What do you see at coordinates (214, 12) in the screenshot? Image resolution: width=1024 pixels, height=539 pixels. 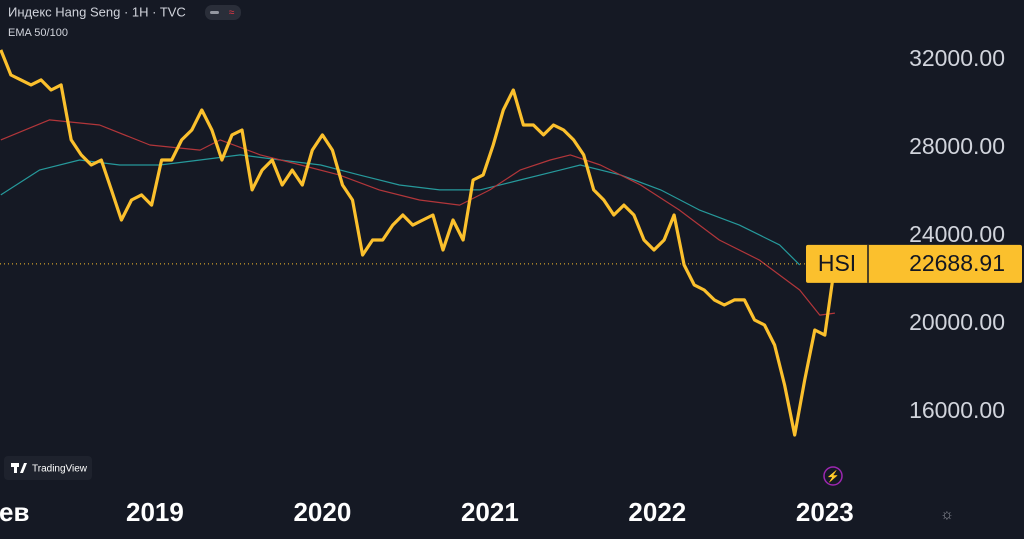 I see `toggle-icon` at bounding box center [214, 12].